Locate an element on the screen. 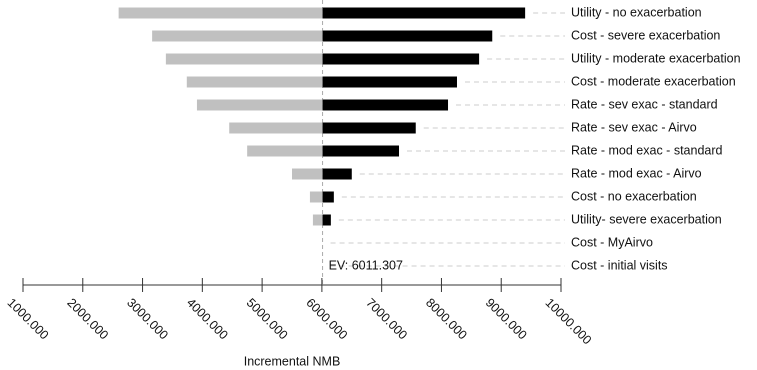 The height and width of the screenshot is (370, 757). ev-annotation: EV: 6011.307 is located at coordinates (366, 265).